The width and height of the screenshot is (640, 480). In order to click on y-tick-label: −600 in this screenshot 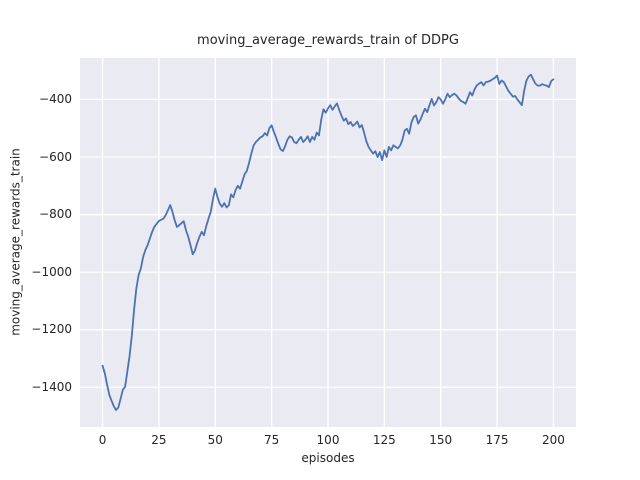, I will do `click(55, 156)`.